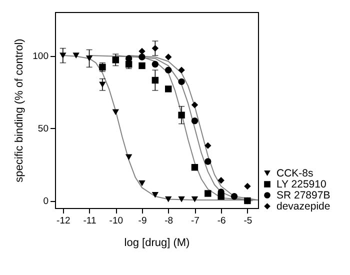  I want to click on legend-label: LY 225910, so click(301, 184).